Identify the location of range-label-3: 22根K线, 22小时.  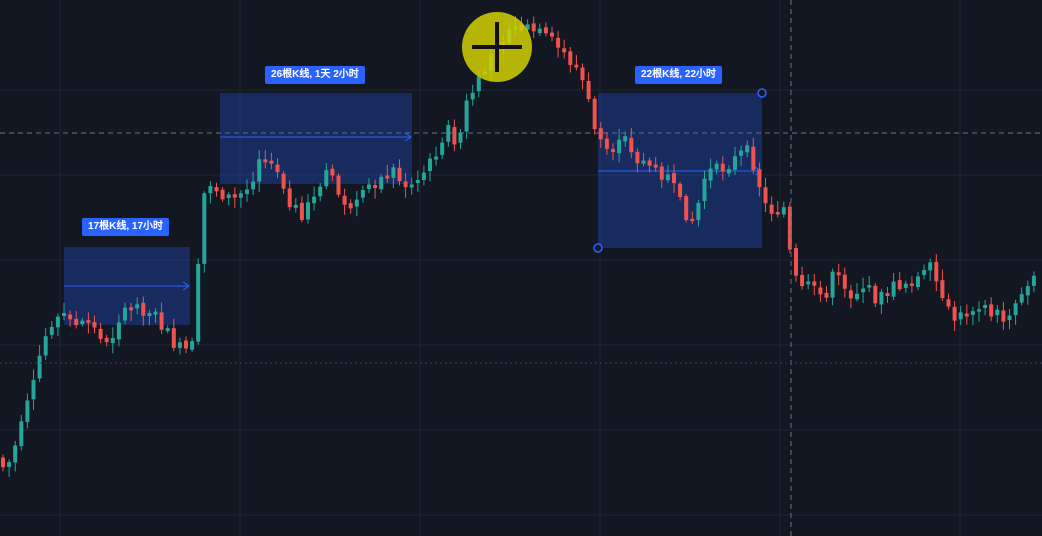
(679, 75).